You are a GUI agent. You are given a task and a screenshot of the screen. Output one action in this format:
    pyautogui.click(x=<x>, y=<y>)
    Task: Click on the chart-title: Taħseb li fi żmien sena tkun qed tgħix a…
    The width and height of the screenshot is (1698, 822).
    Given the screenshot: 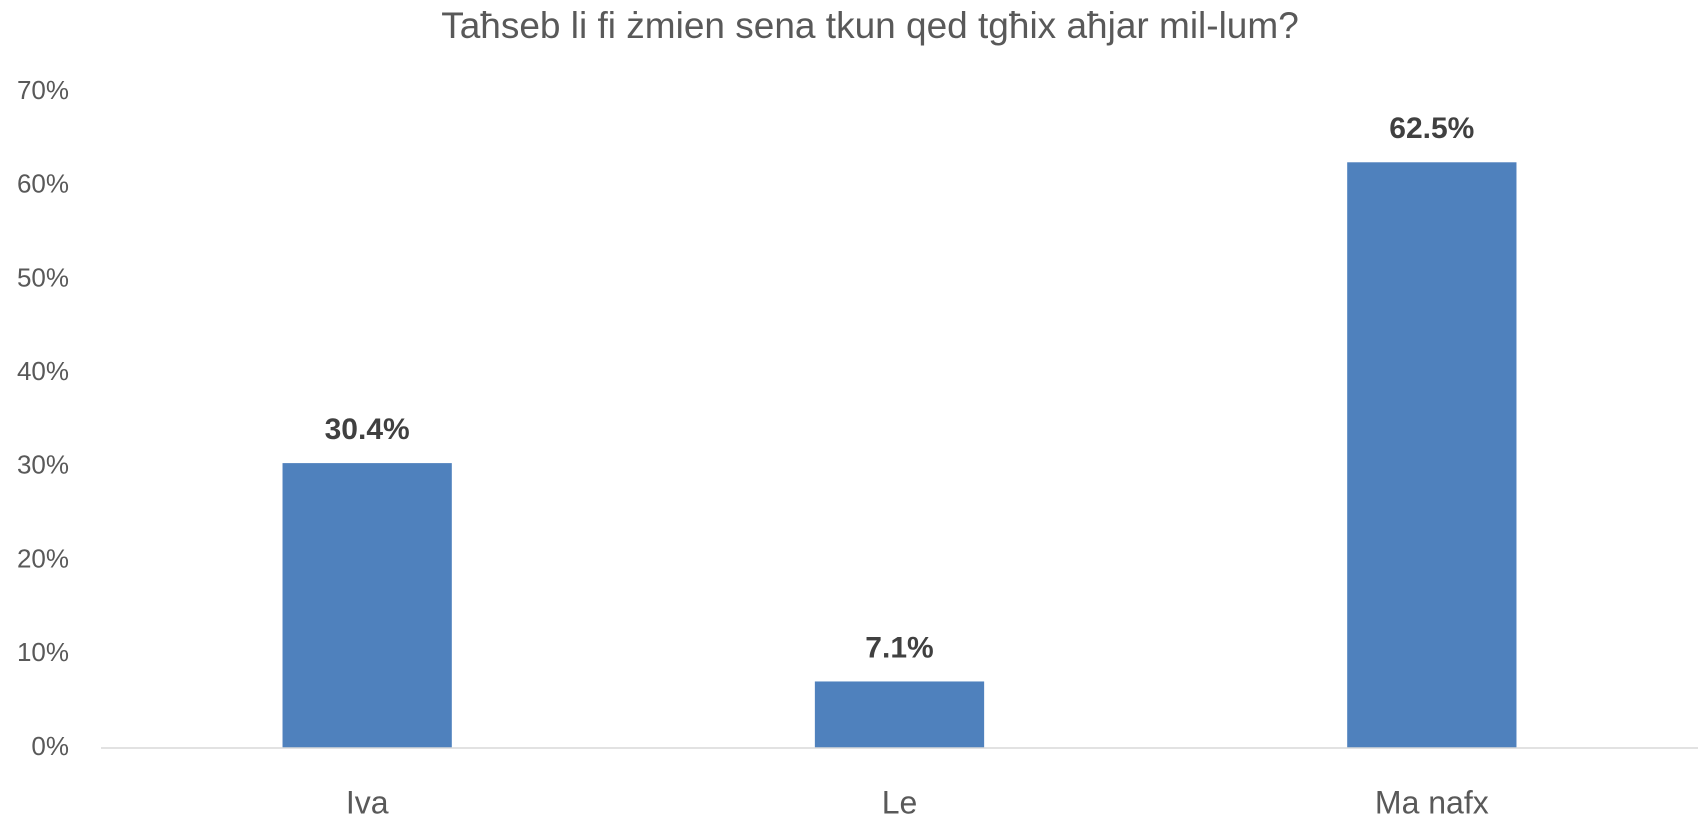 What is the action you would take?
    pyautogui.click(x=870, y=25)
    